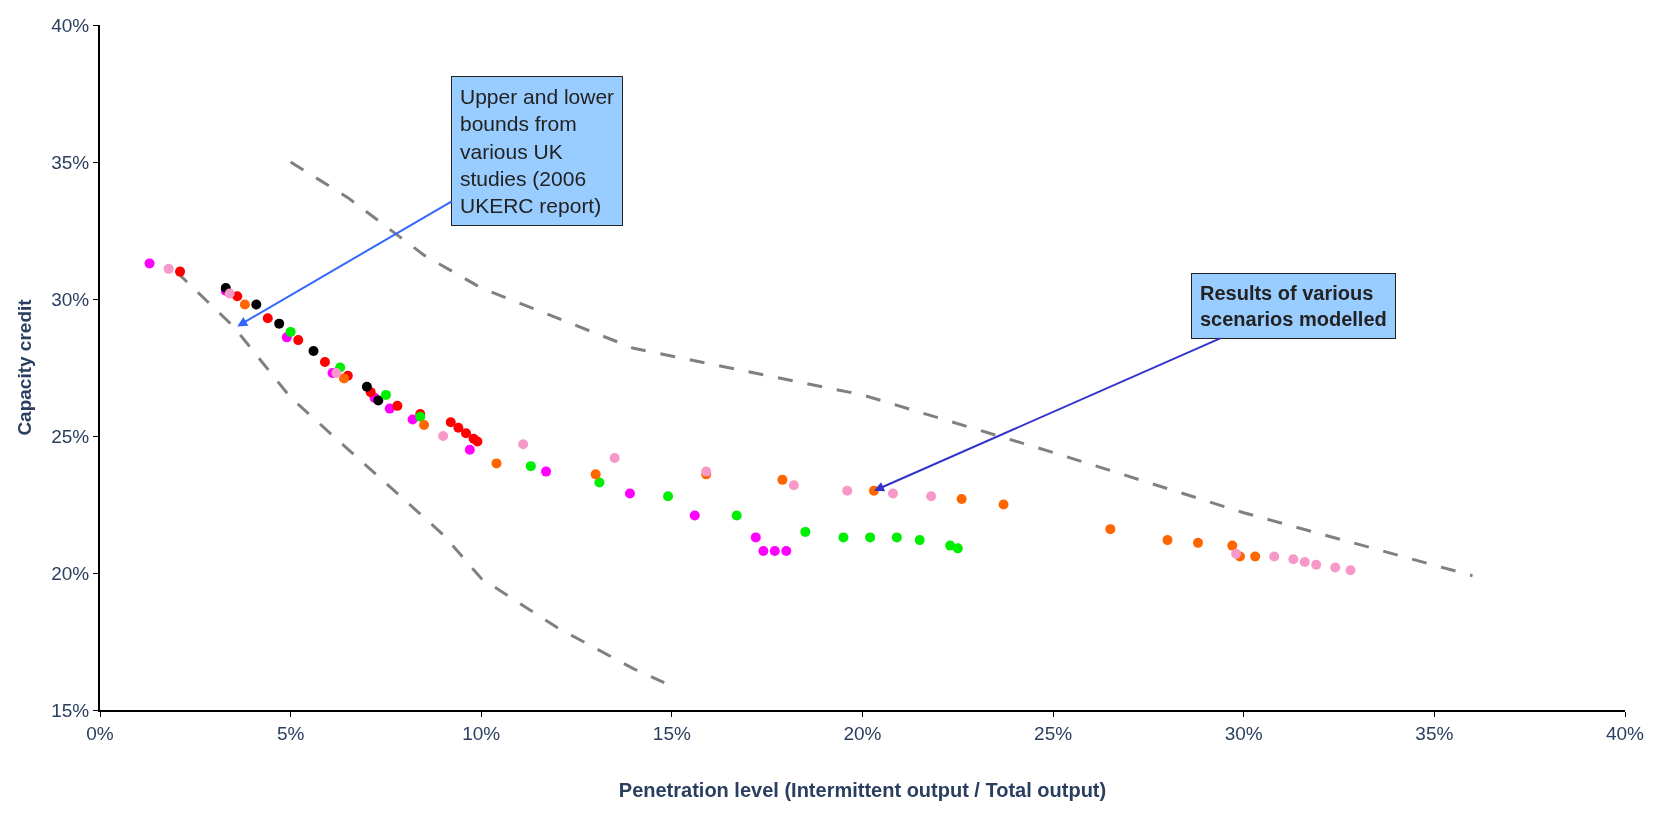 This screenshot has height=830, width=1665. Describe the element at coordinates (70, 710) in the screenshot. I see `y-tick-label: 15%` at that location.